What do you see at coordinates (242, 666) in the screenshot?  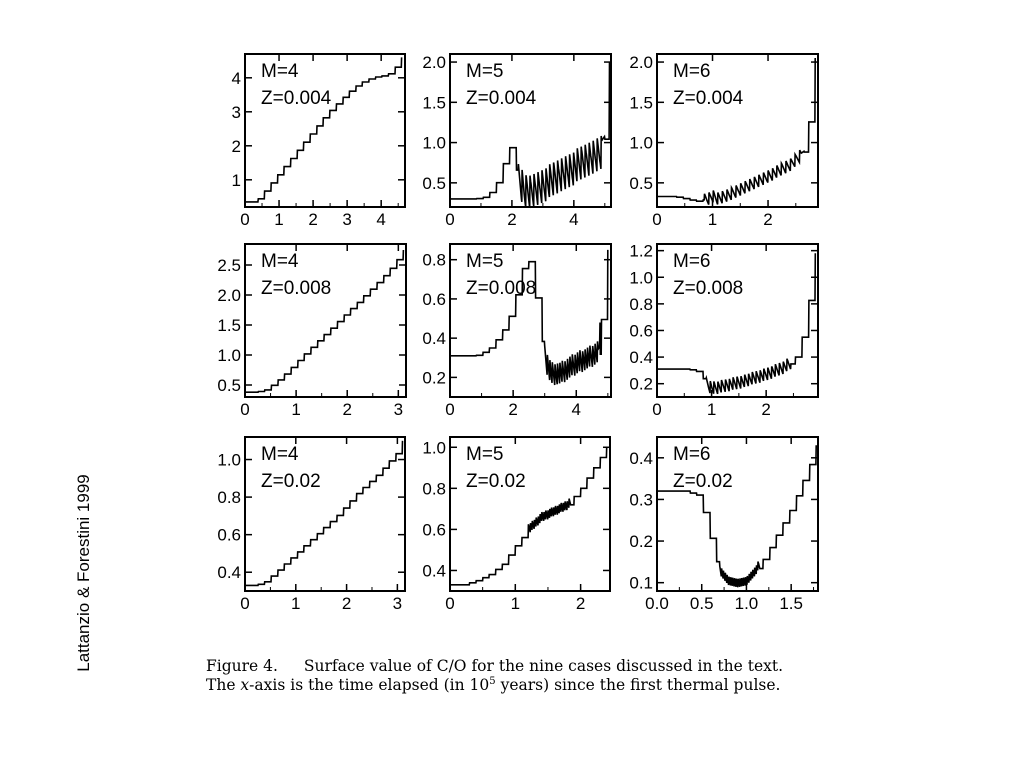 I see `caption-lead: Figure 4.` at bounding box center [242, 666].